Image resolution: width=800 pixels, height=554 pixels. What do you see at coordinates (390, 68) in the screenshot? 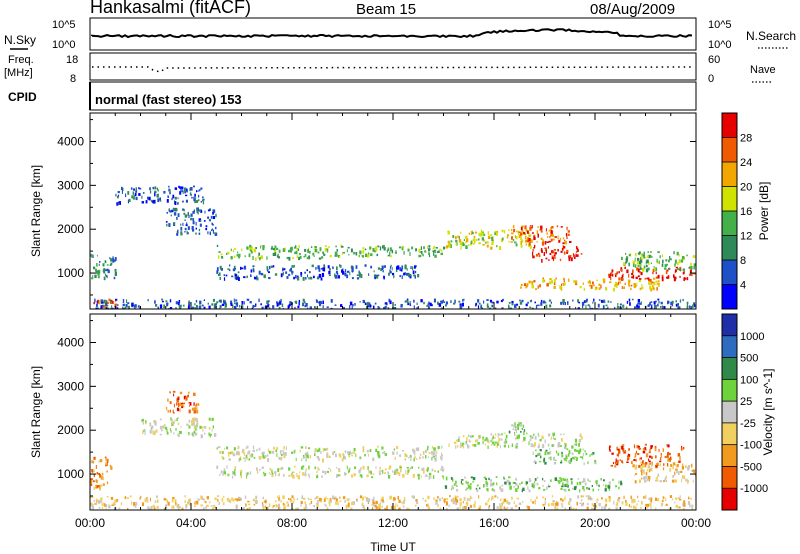
I see `freq-strip: Freq. [MHz] 18 8 60 0 Nave` at bounding box center [390, 68].